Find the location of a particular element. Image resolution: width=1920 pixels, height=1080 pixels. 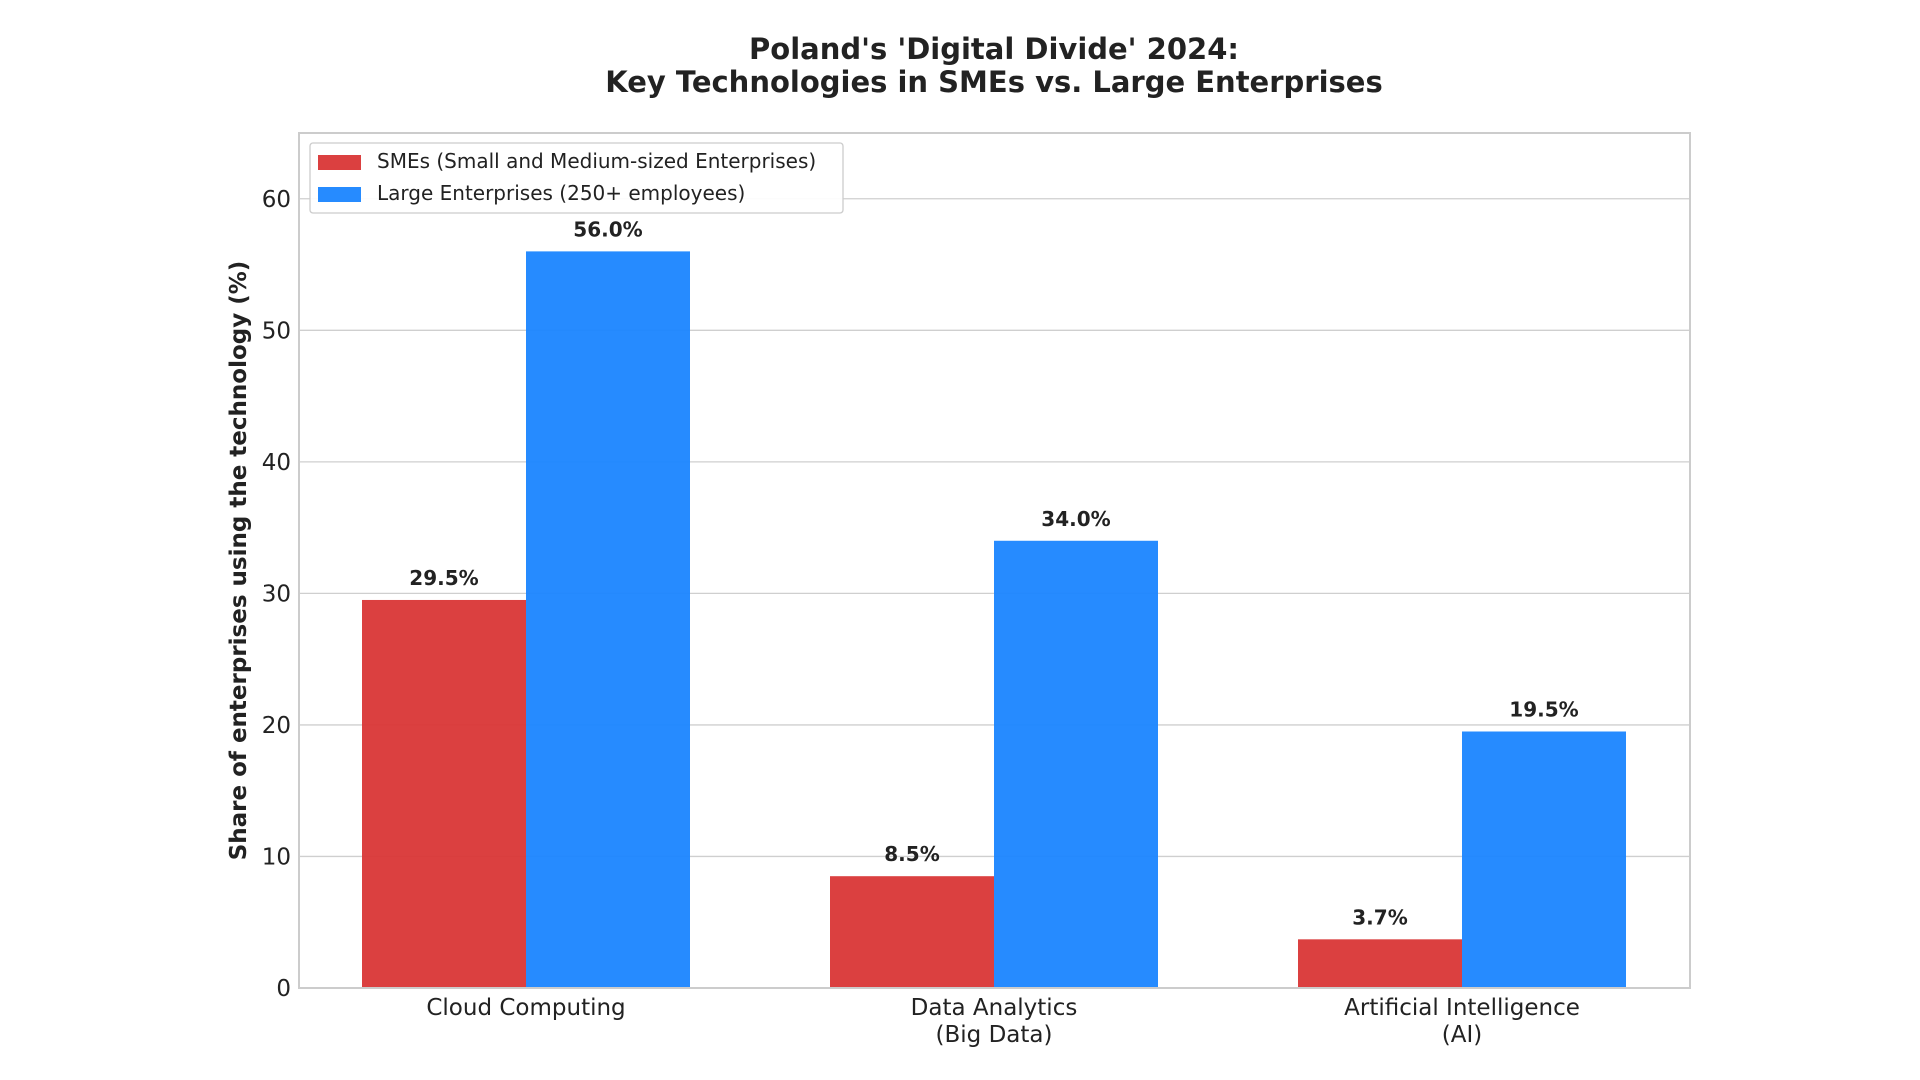

x-tick-label-3: Artificial Intelligence is located at coordinates (1462, 1008).